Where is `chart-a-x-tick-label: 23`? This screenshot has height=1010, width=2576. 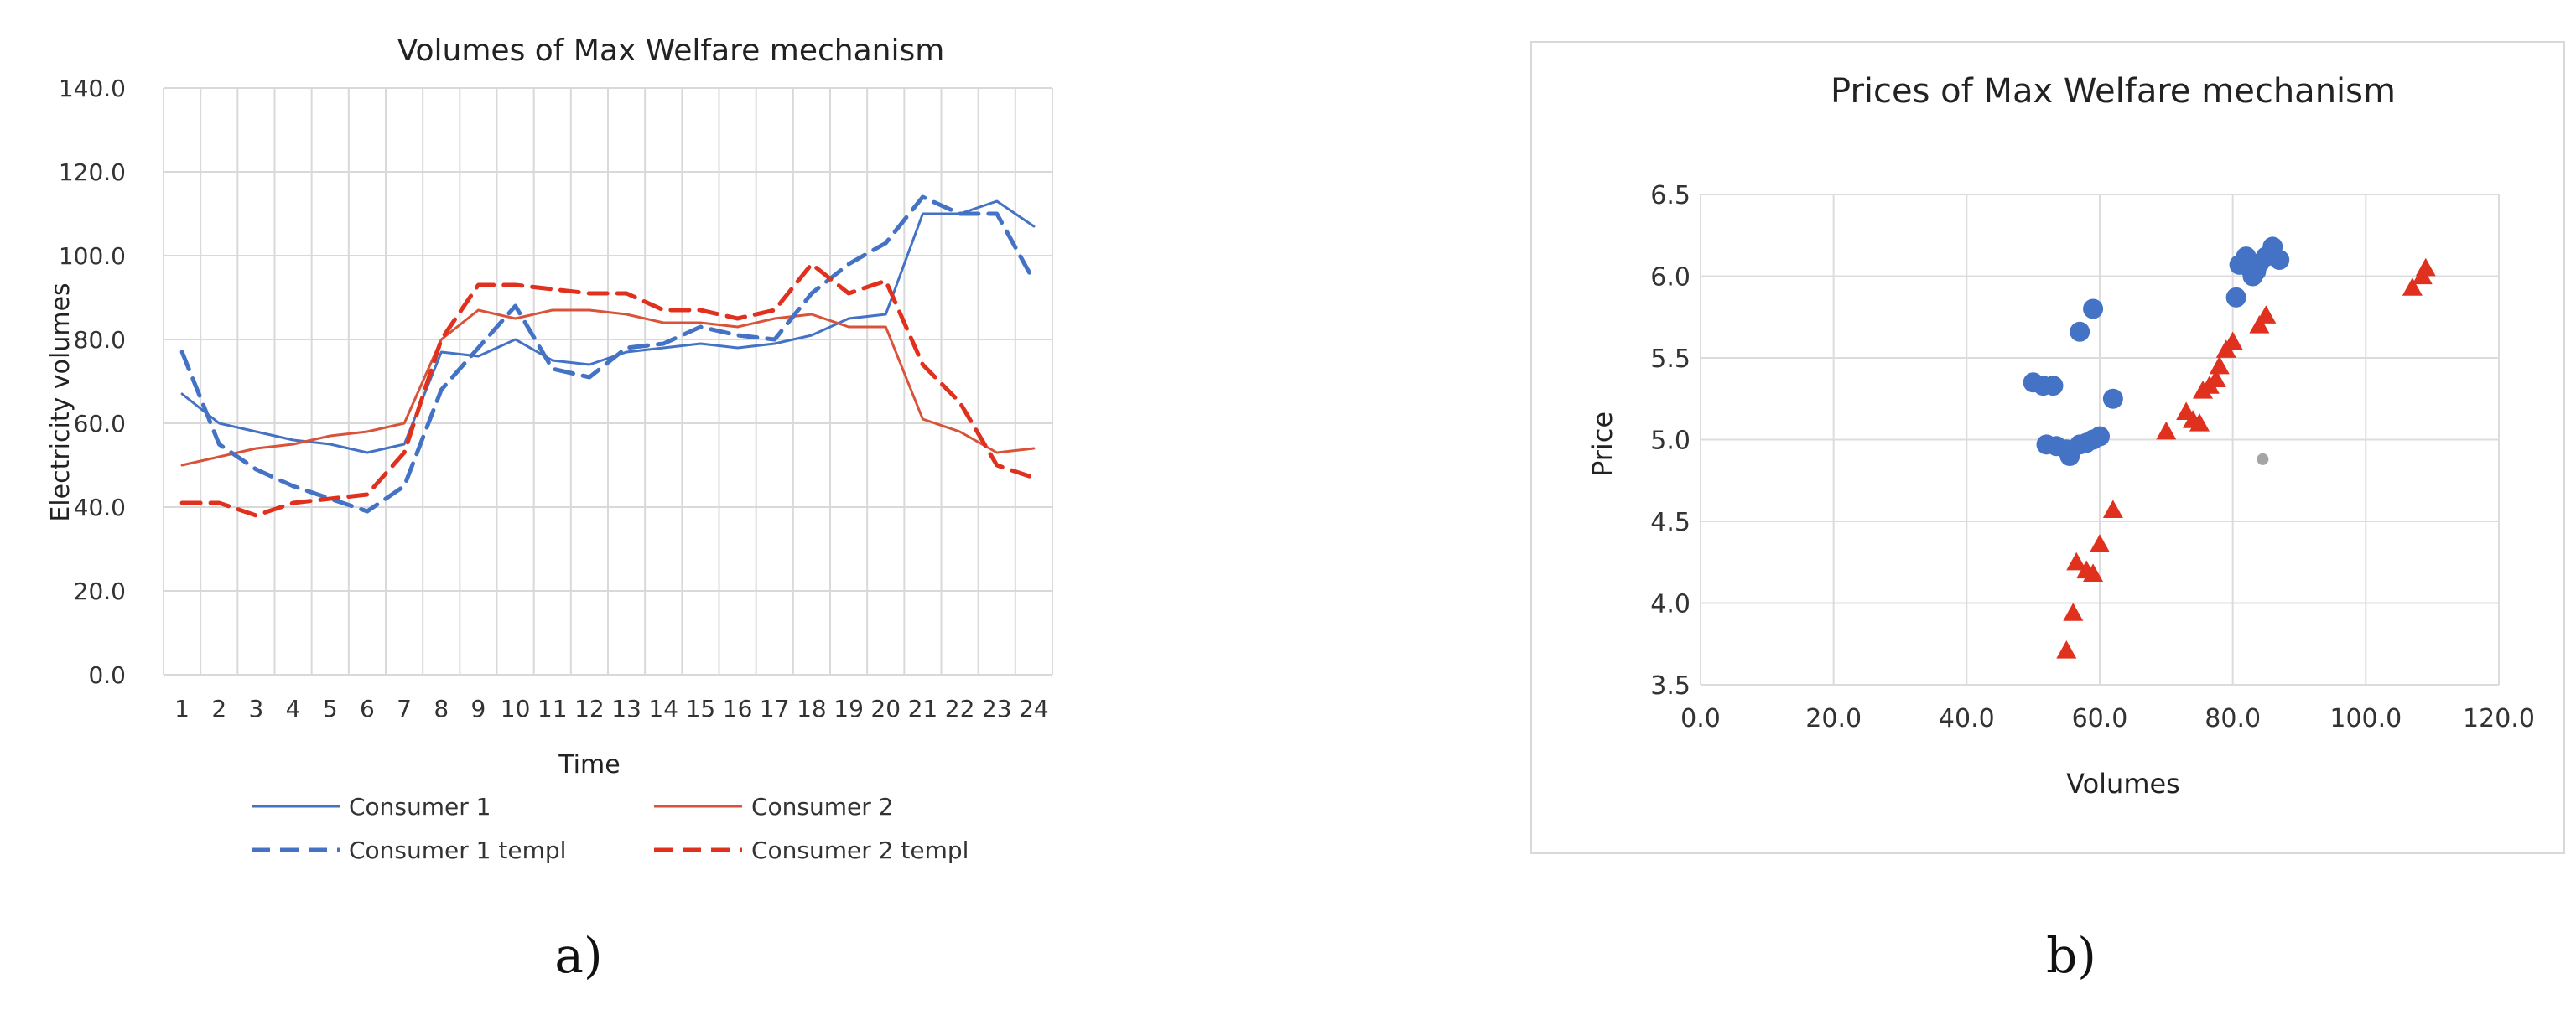
chart-a-x-tick-label: 23 is located at coordinates (997, 709).